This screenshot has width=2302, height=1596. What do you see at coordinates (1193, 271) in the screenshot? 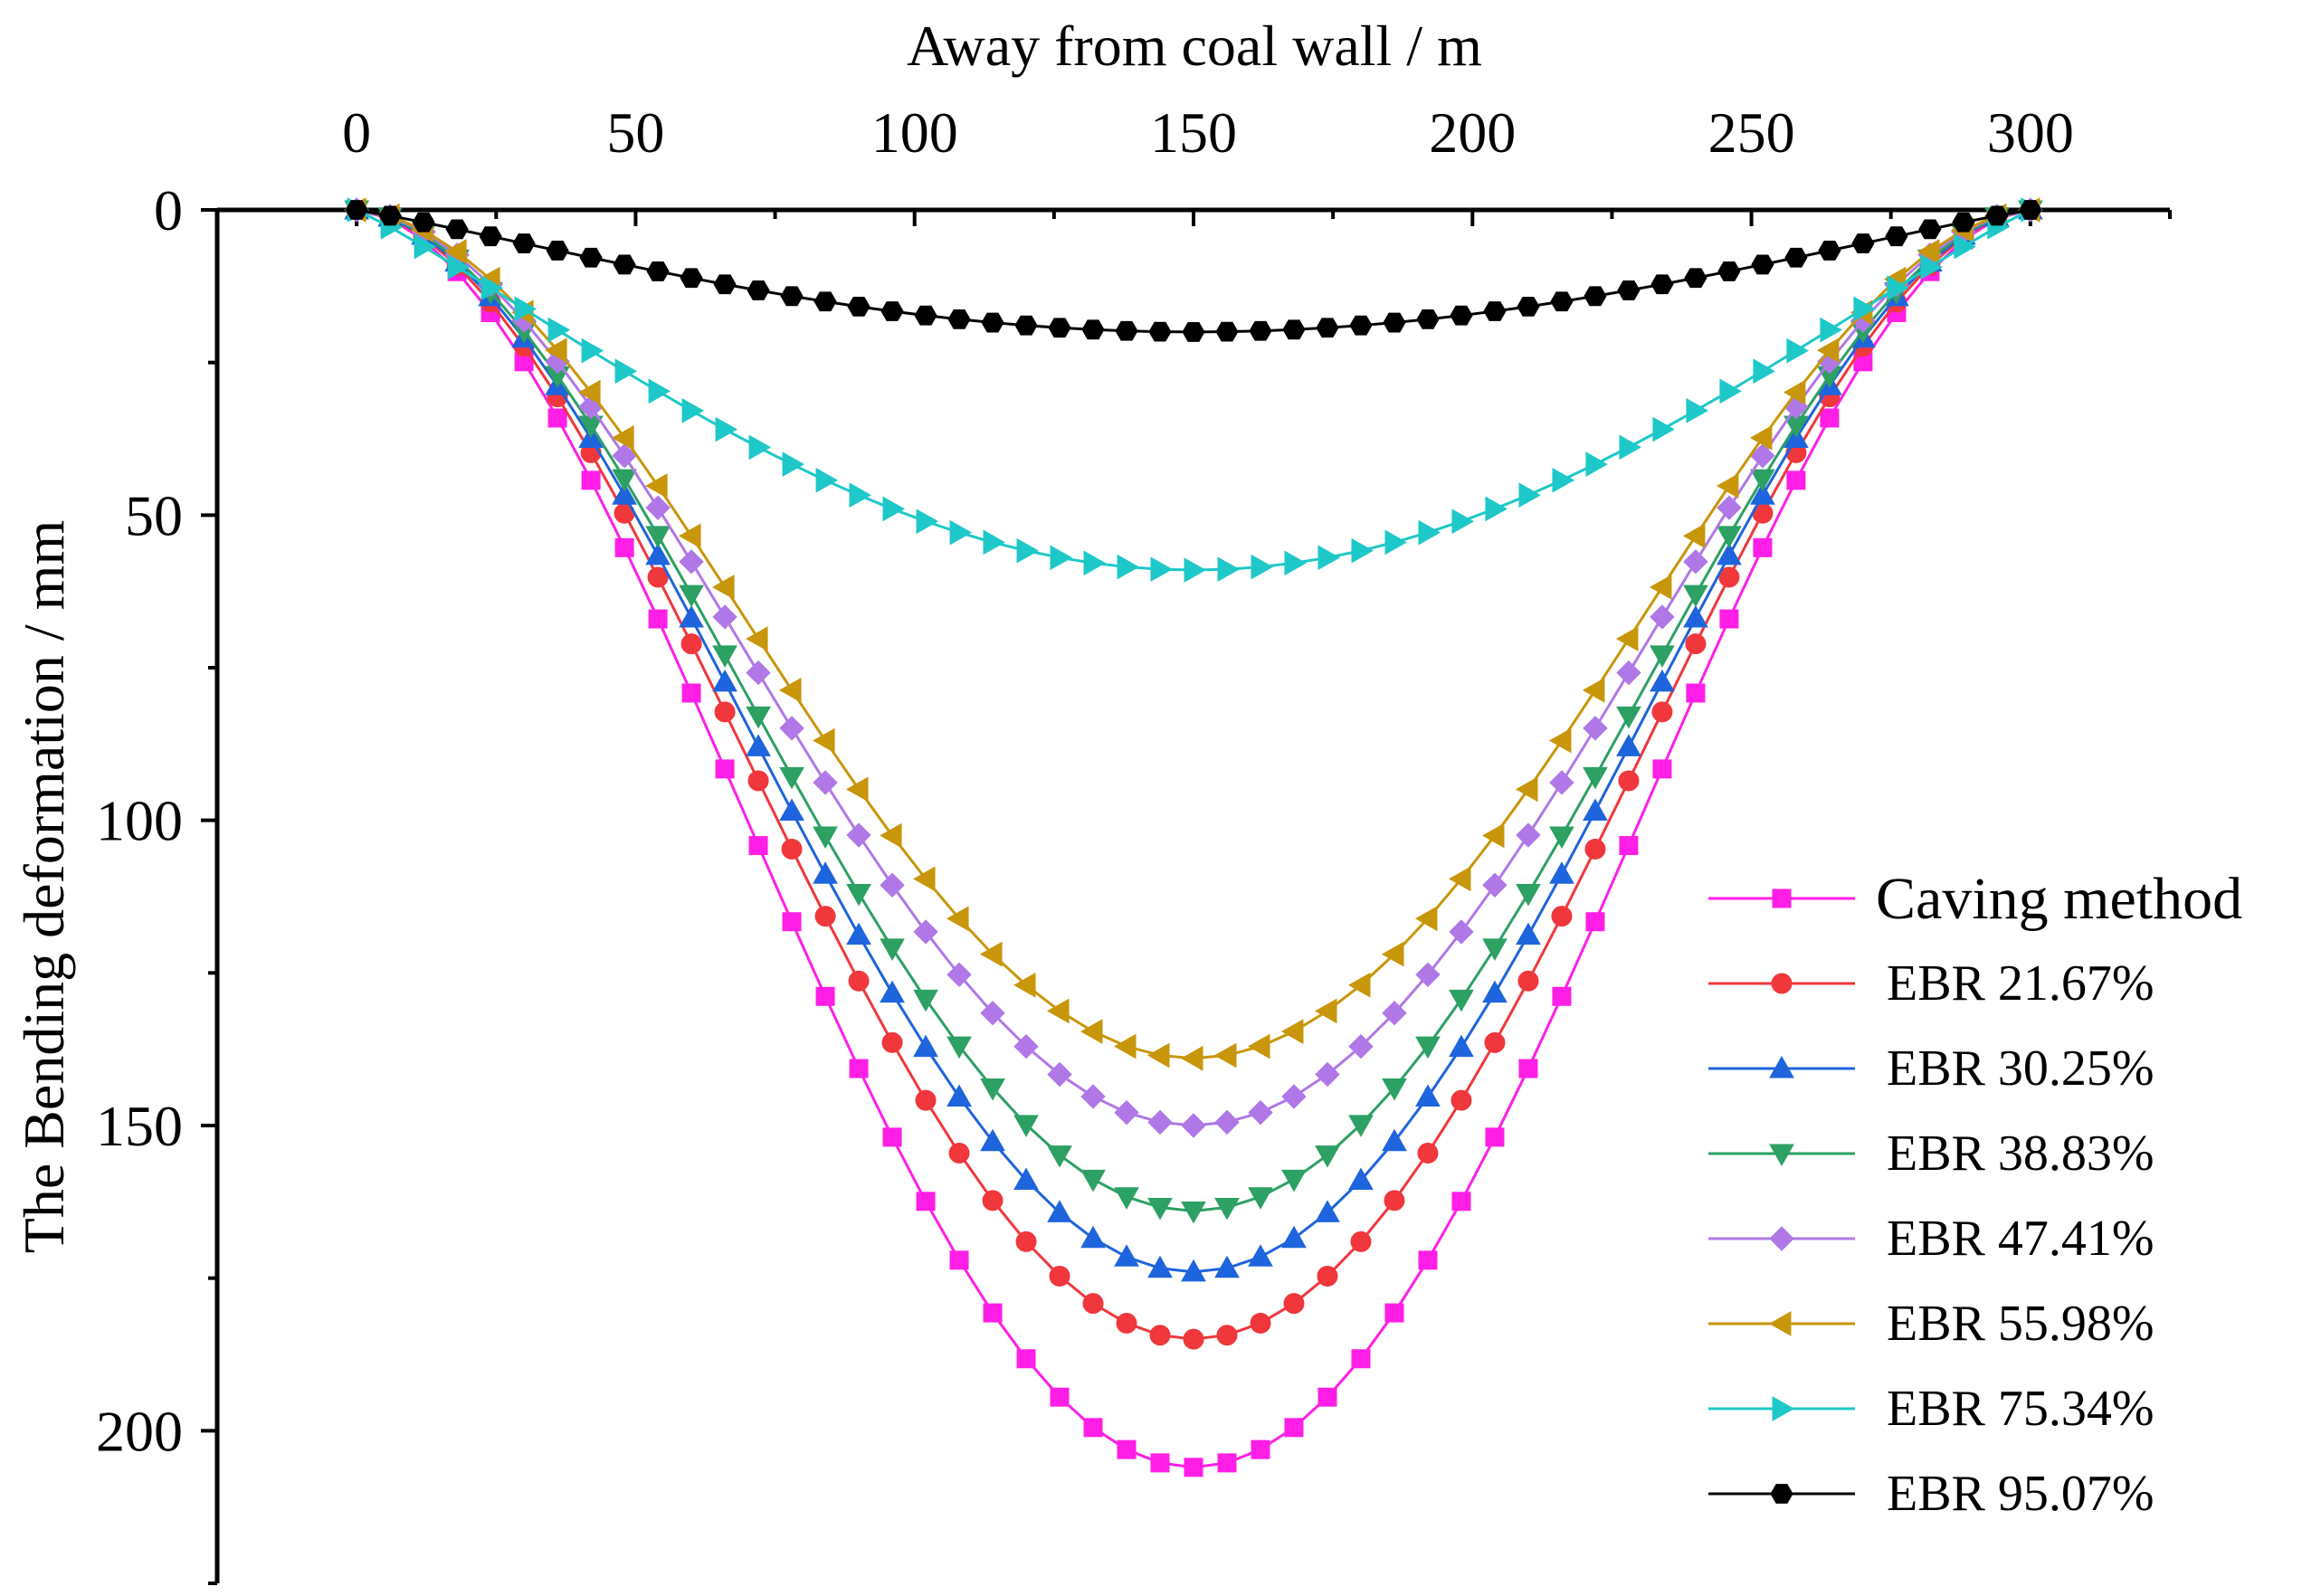
I see `series-ebr-95-07-` at bounding box center [1193, 271].